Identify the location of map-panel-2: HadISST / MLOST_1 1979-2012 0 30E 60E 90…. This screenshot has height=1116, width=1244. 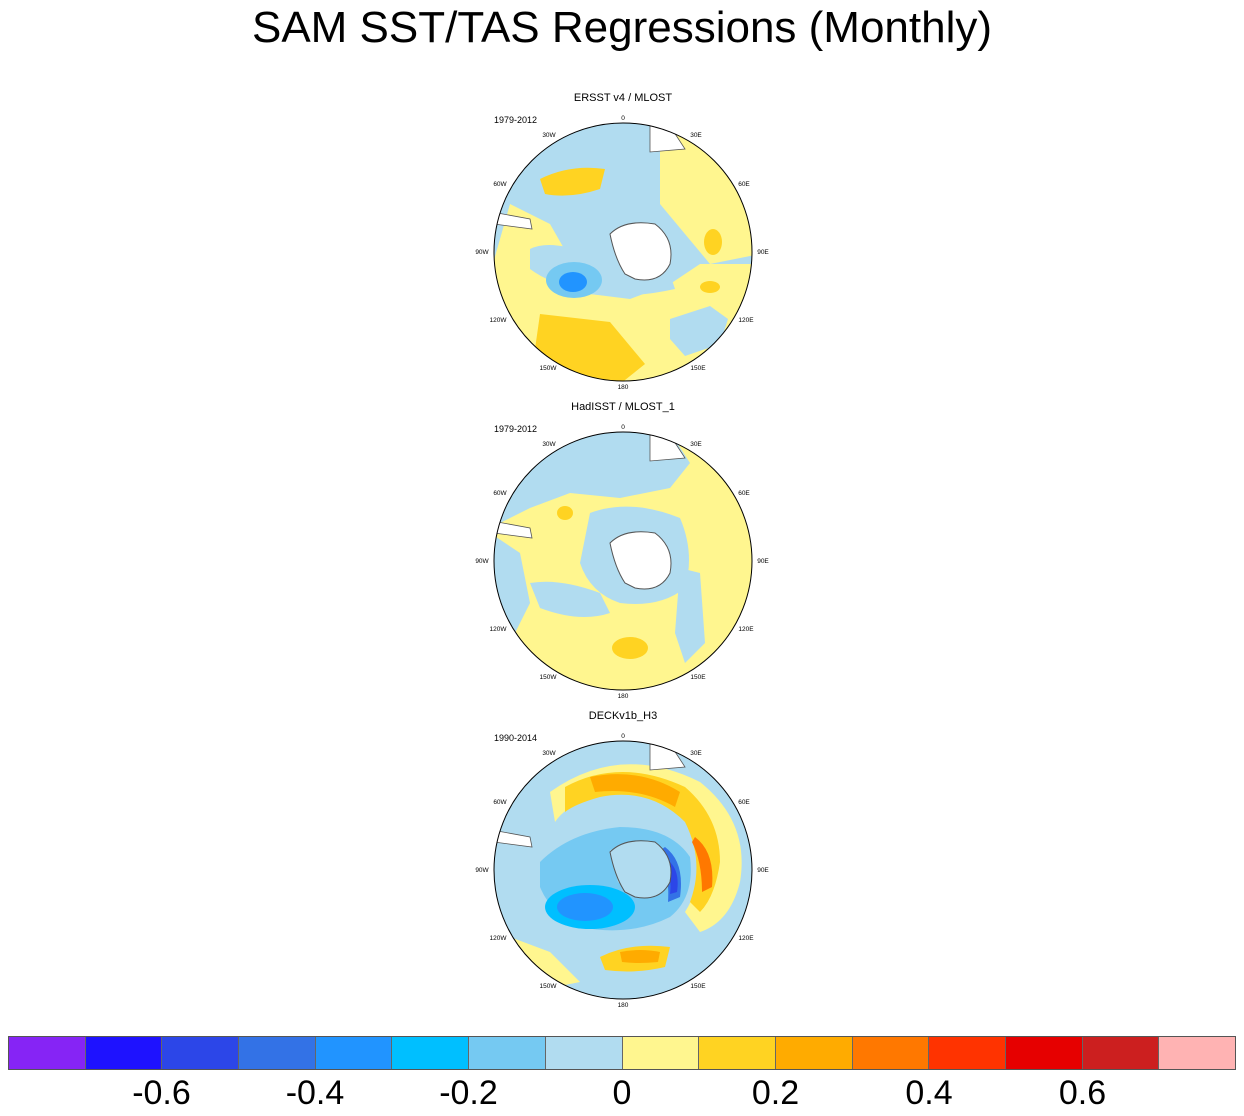
(623, 552).